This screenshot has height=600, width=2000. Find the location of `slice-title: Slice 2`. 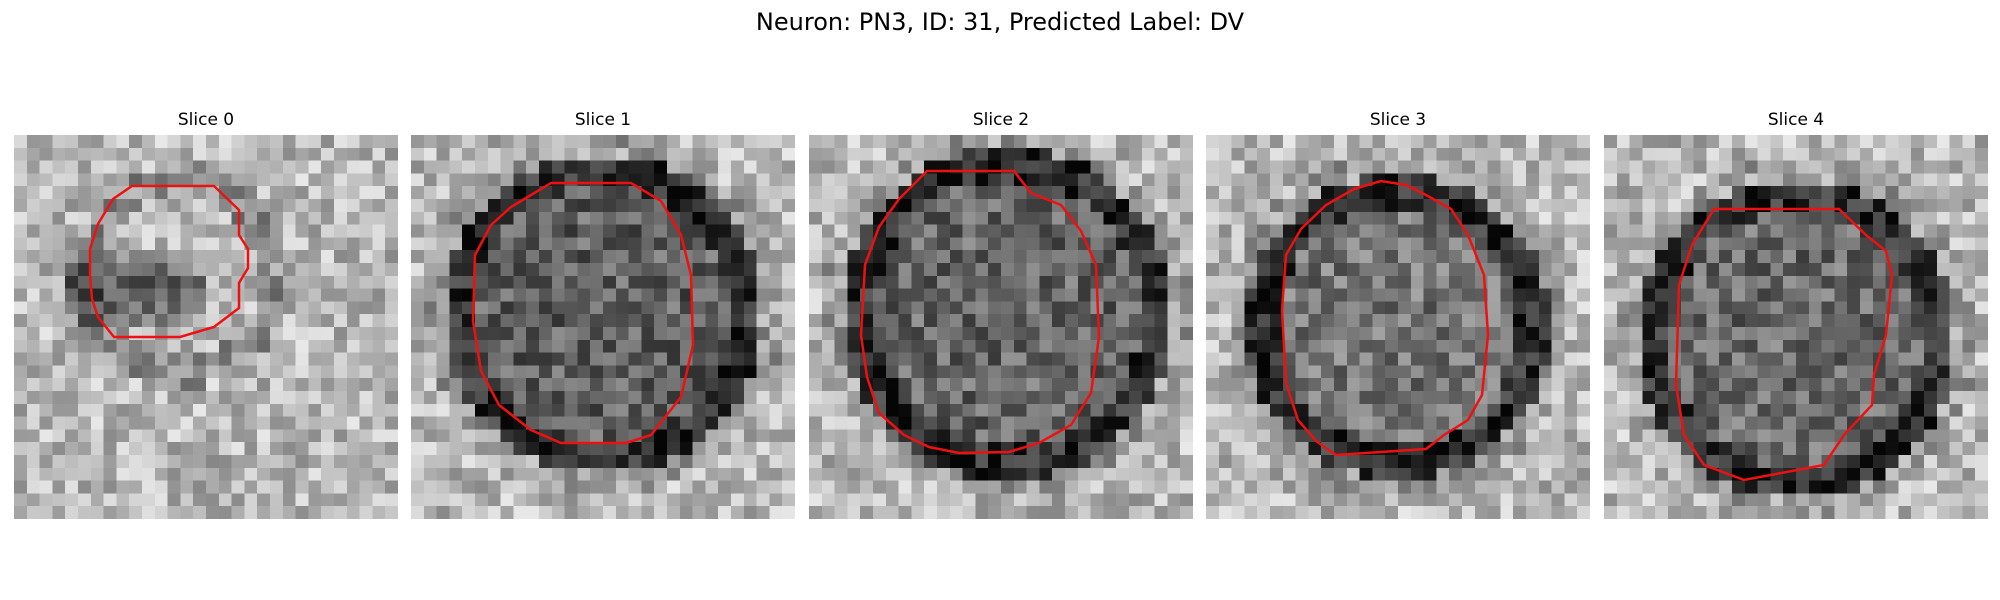

slice-title: Slice 2 is located at coordinates (1001, 120).